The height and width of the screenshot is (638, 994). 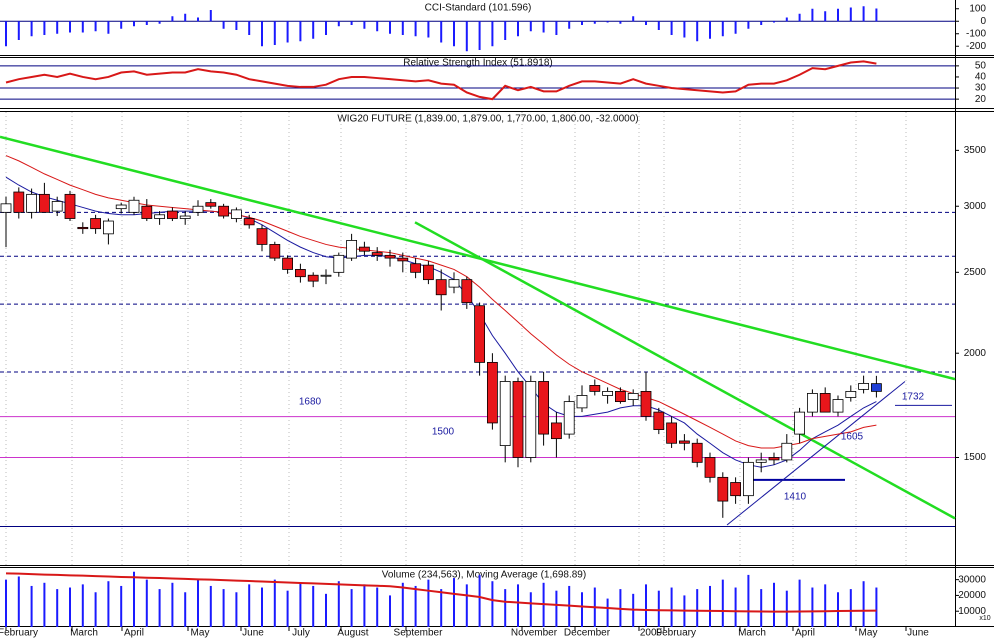 What do you see at coordinates (913, 397) in the screenshot?
I see `annotation: 1732` at bounding box center [913, 397].